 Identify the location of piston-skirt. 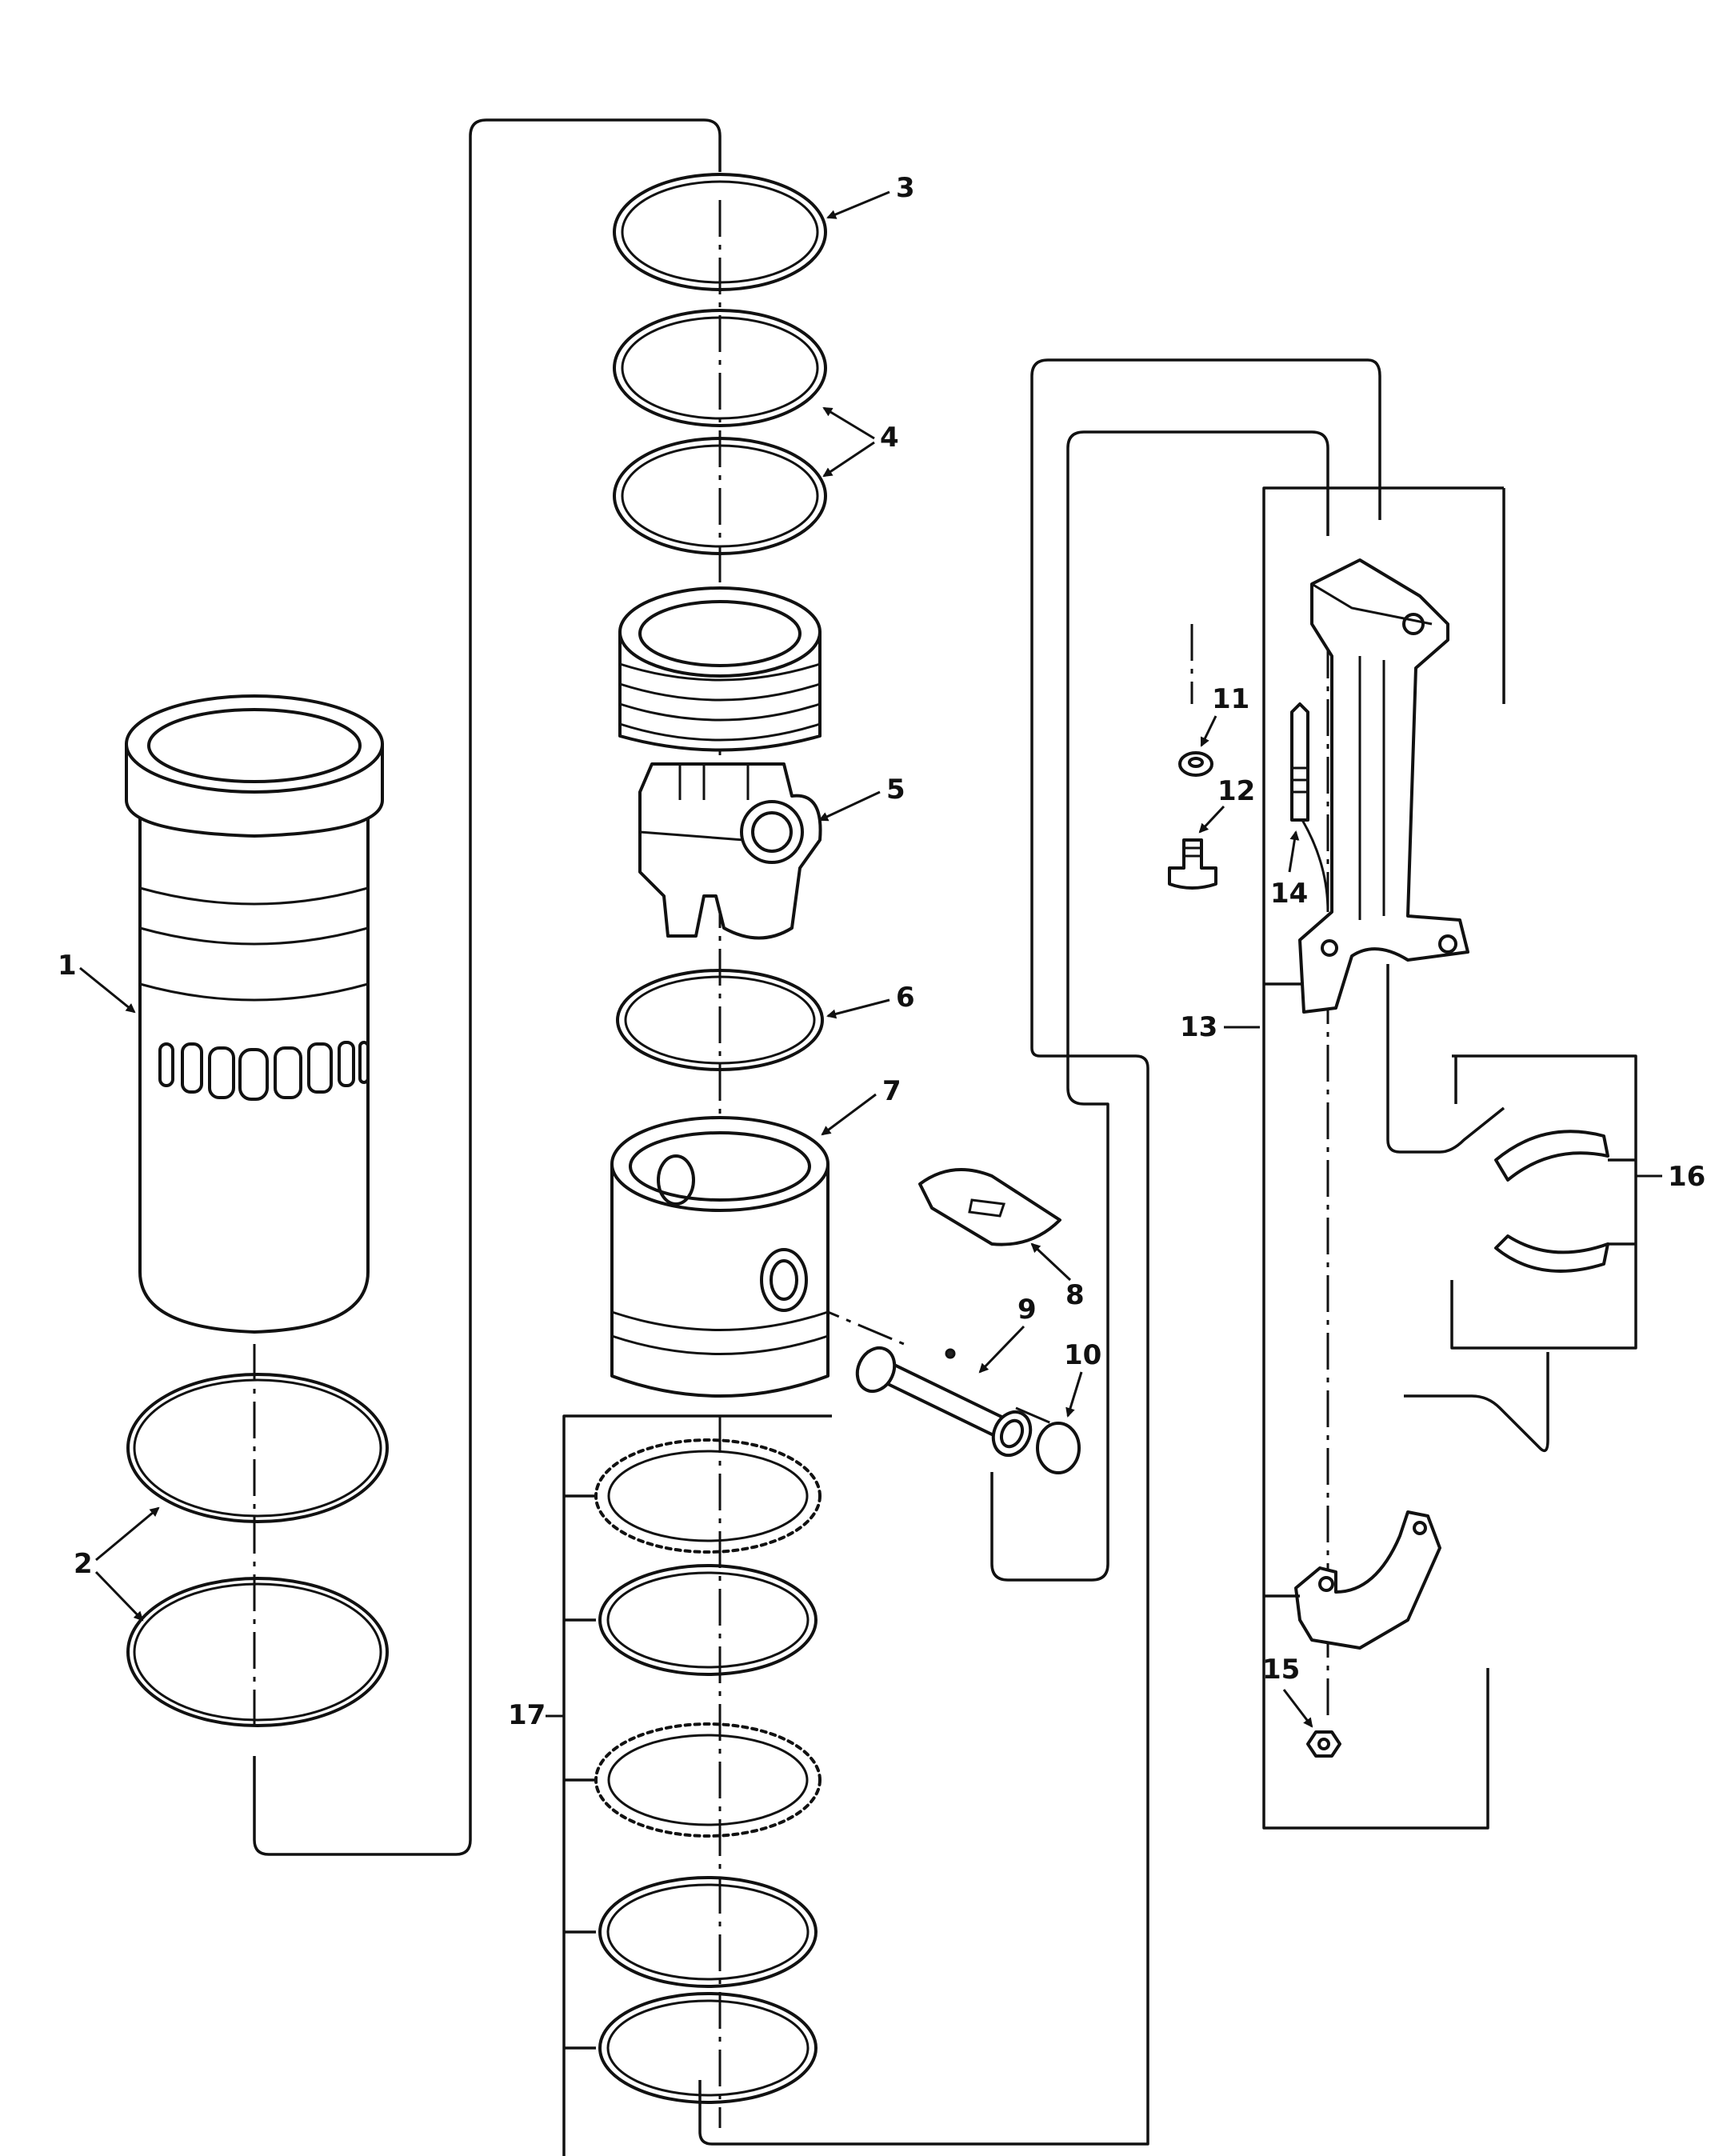
(720, 1257).